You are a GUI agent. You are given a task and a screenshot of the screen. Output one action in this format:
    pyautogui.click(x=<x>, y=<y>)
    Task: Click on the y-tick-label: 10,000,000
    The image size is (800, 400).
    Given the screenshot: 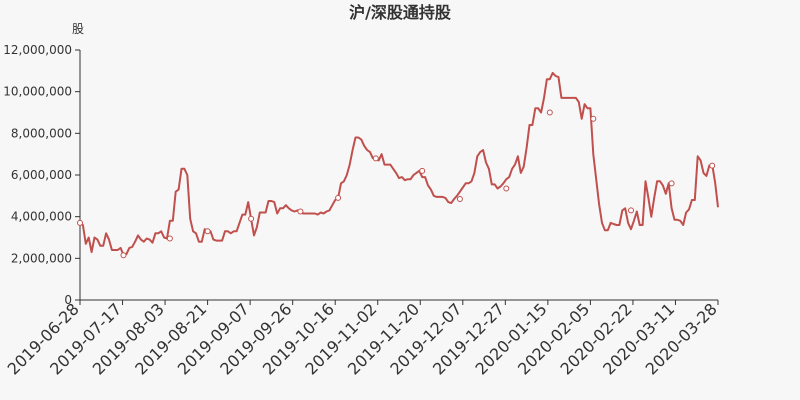 What is the action you would take?
    pyautogui.click(x=37, y=92)
    